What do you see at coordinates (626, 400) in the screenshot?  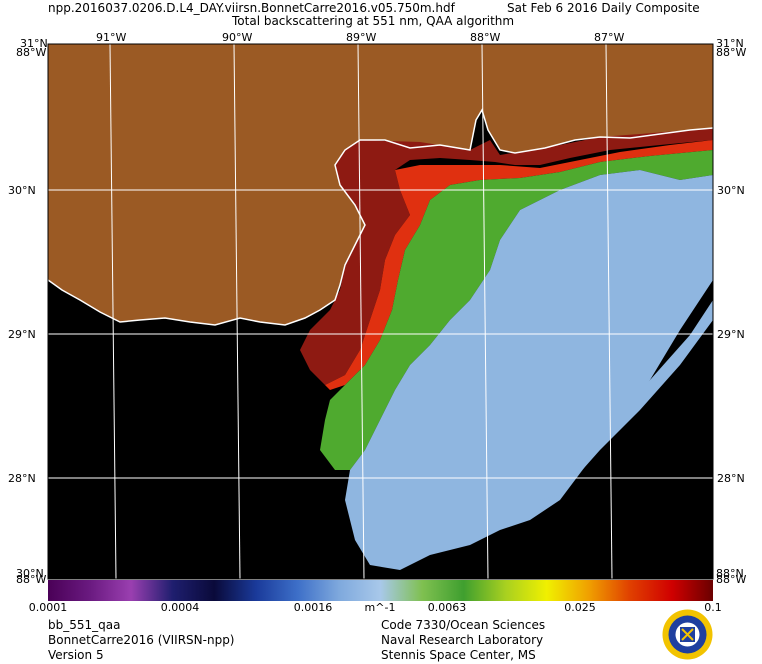 I see `water-low-streak` at bounding box center [626, 400].